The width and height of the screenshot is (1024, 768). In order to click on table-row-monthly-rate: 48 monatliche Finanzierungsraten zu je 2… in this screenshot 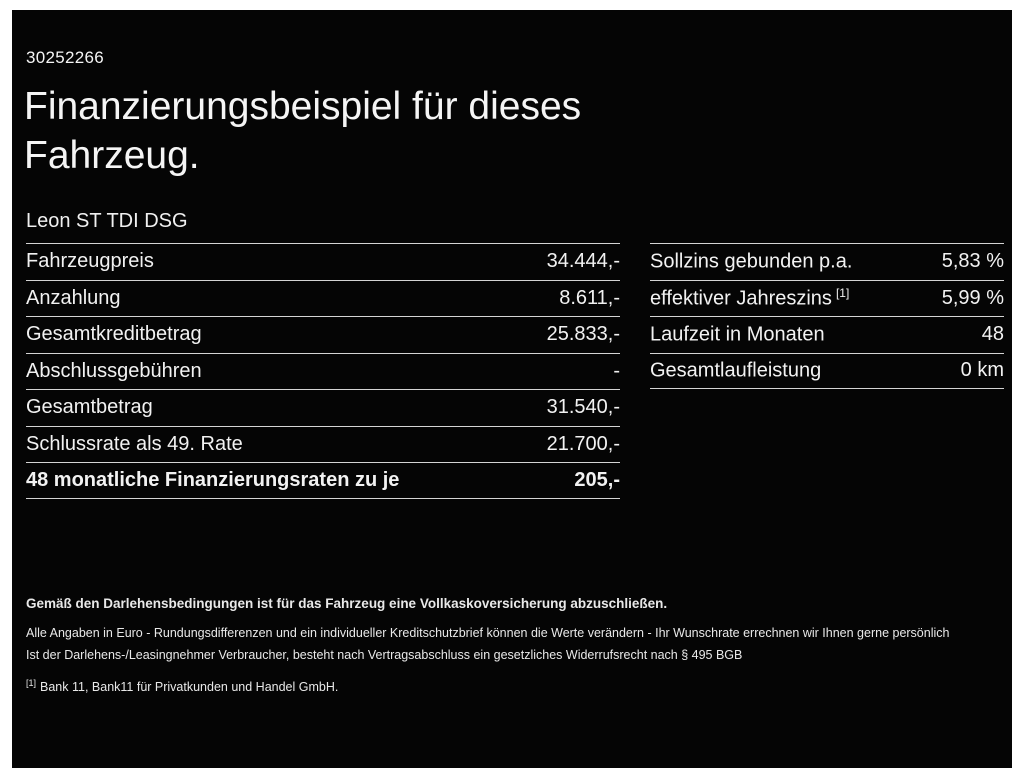, I will do `click(323, 480)`.